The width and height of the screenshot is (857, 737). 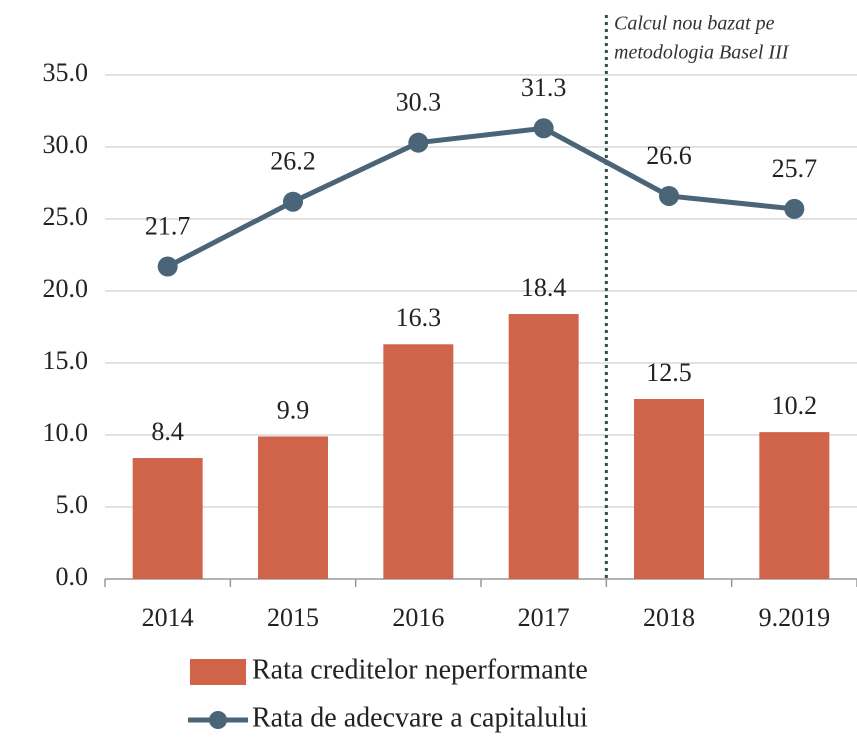 What do you see at coordinates (795, 617) in the screenshot?
I see `x-tick-label: 9.2019` at bounding box center [795, 617].